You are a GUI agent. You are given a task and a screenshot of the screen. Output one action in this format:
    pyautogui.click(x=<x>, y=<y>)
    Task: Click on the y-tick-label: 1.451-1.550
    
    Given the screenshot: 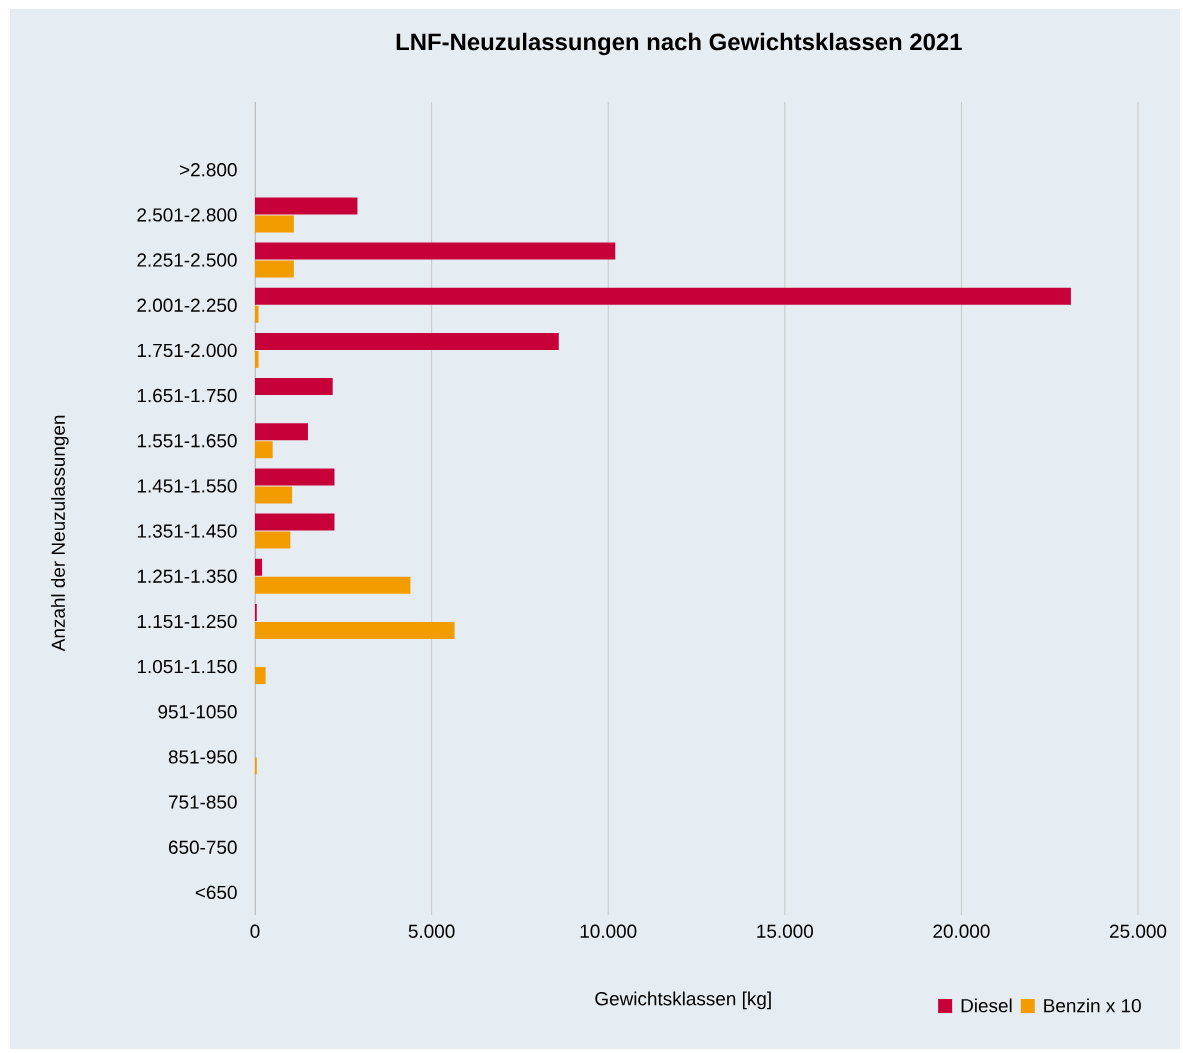 What is the action you would take?
    pyautogui.click(x=187, y=486)
    